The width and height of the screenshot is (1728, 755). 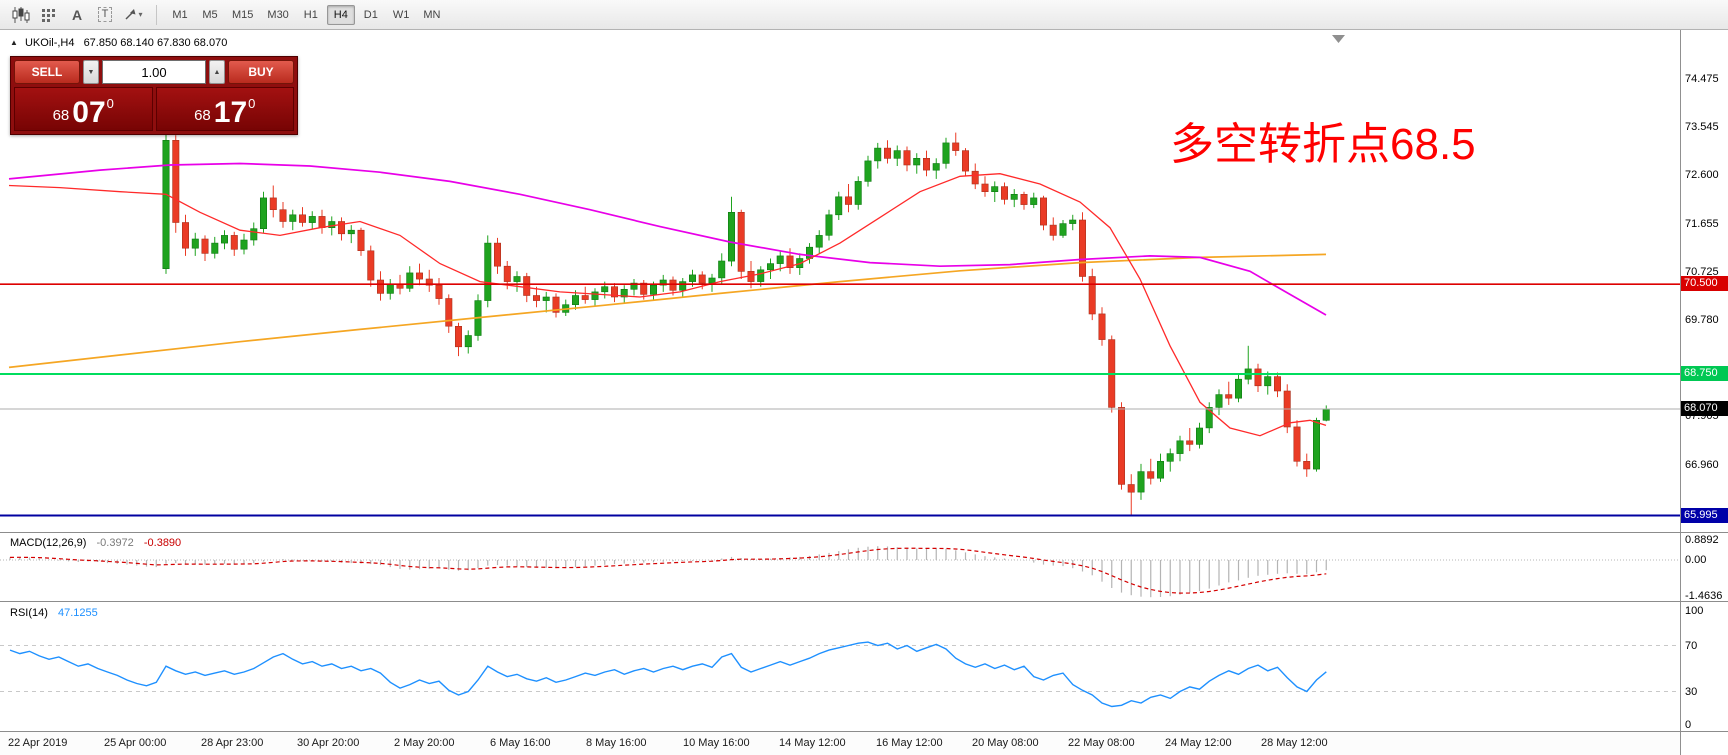 What do you see at coordinates (1704, 408) in the screenshot?
I see `price-level-tag: 68.070` at bounding box center [1704, 408].